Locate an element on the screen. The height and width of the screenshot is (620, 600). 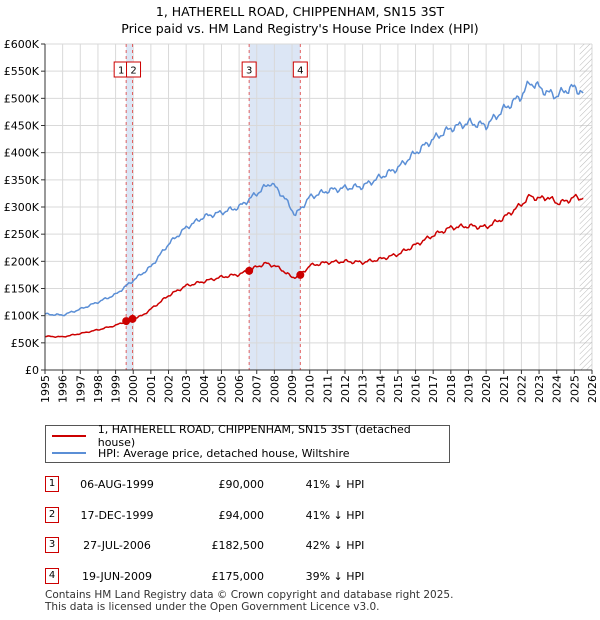
sale-date: 19-JUN-2009 is located at coordinates (117, 576).